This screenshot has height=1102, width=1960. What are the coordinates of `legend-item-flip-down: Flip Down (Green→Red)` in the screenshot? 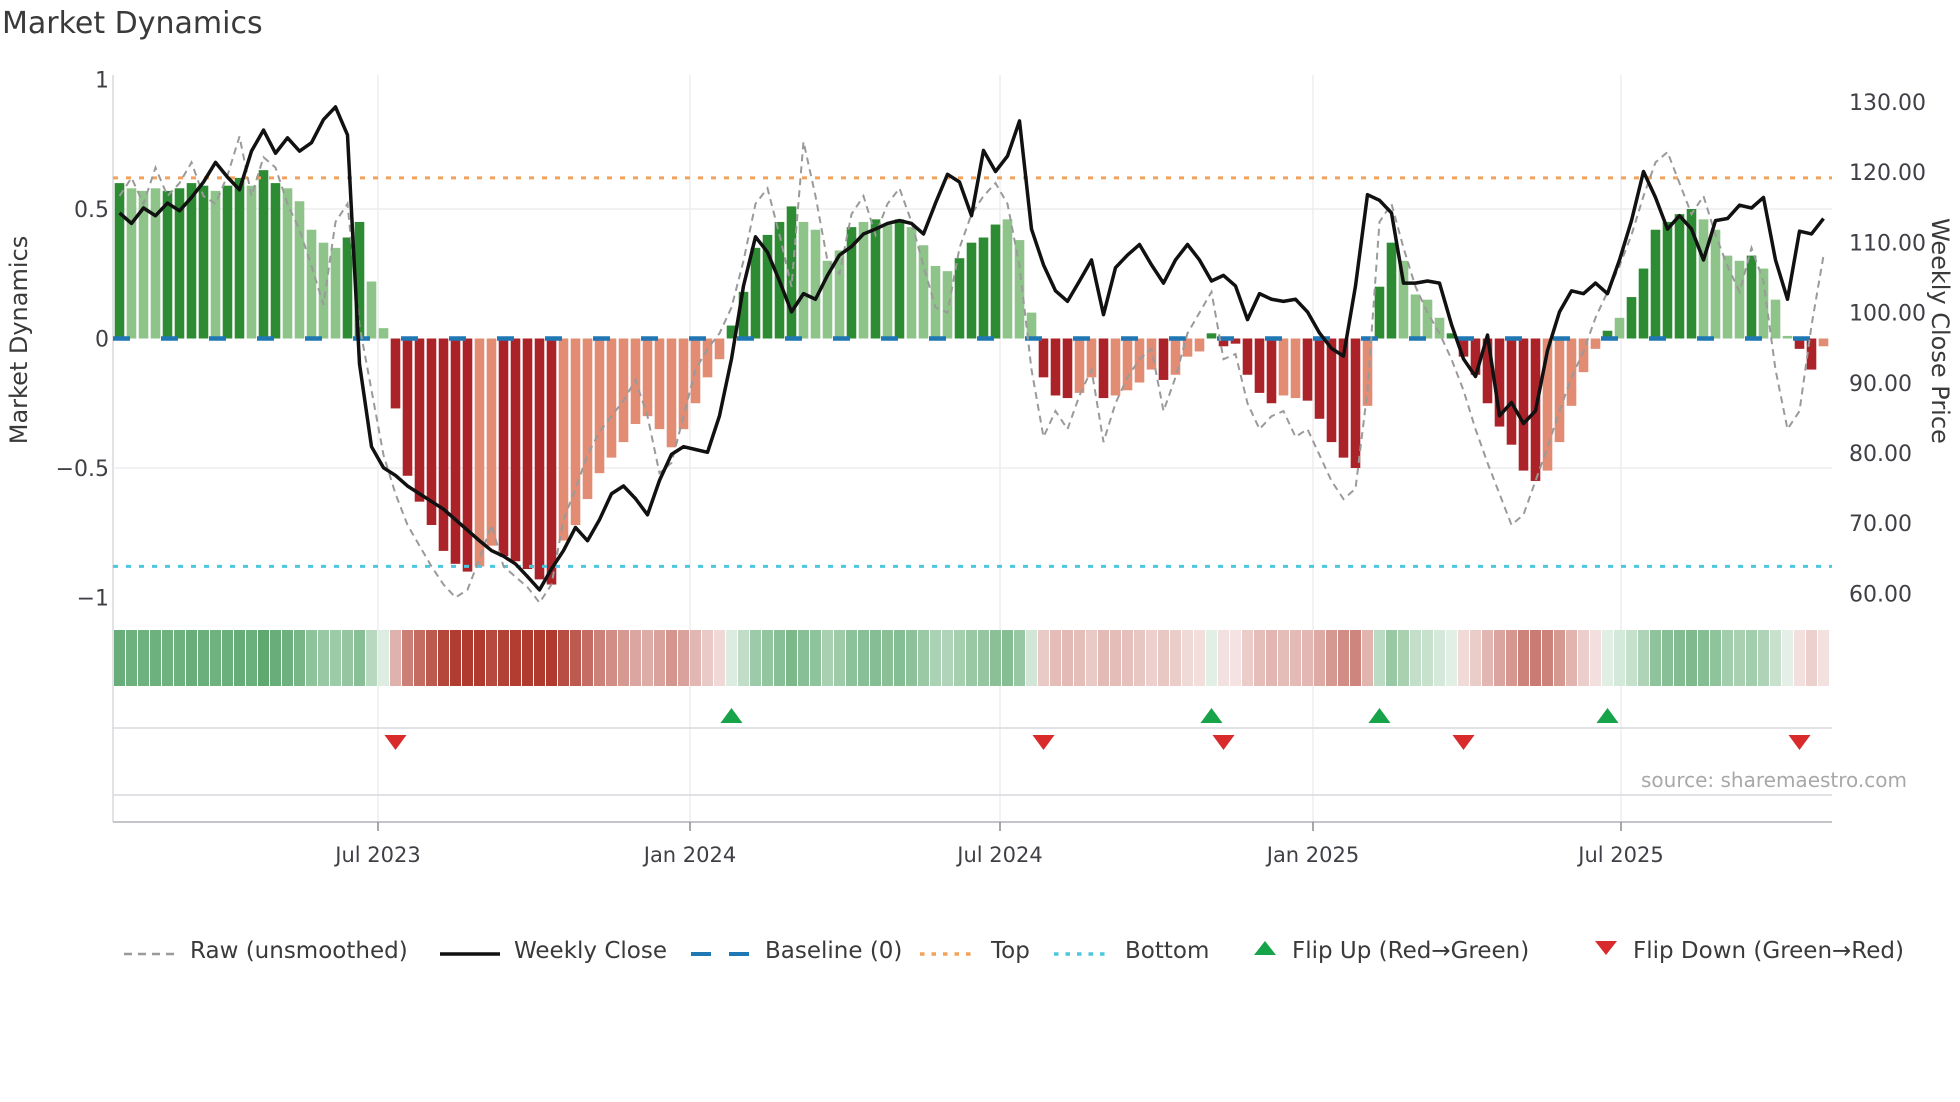 It's located at (1748, 951).